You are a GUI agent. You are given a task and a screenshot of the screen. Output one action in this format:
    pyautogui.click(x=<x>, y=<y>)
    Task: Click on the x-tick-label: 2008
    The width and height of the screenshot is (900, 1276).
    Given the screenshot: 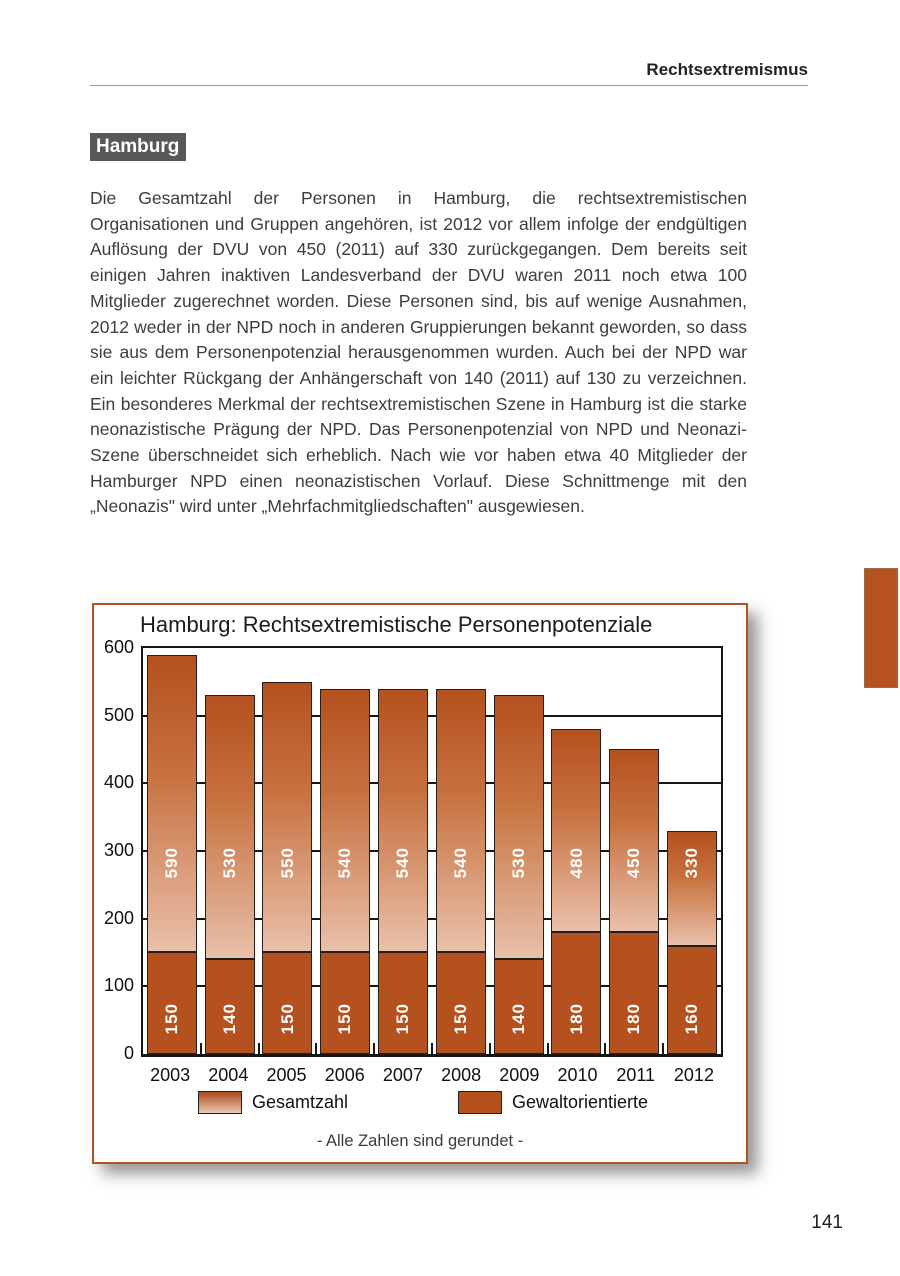 What is the action you would take?
    pyautogui.click(x=461, y=1075)
    